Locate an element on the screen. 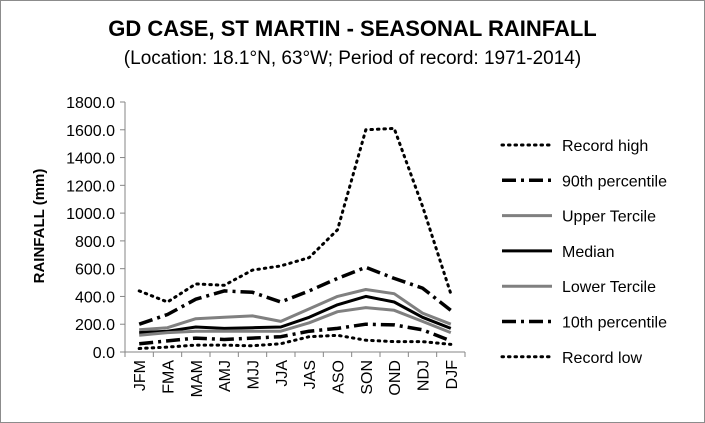 Image resolution: width=705 pixels, height=423 pixels. series-line-lower-tercile is located at coordinates (295, 321).